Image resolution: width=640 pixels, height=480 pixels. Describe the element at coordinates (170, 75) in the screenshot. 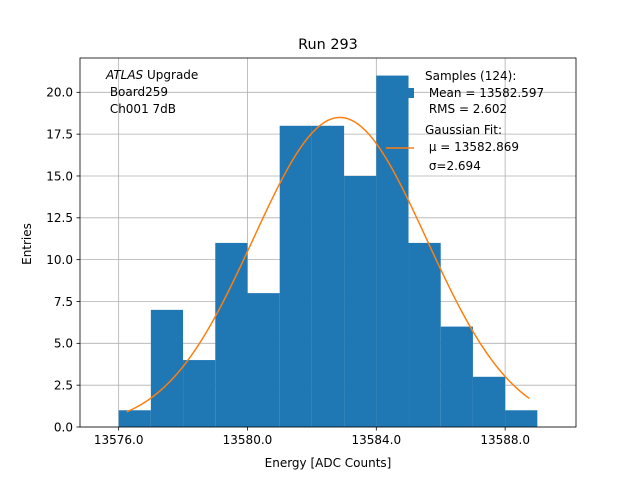

I see `annotation-upgrade: Upgrade` at that location.